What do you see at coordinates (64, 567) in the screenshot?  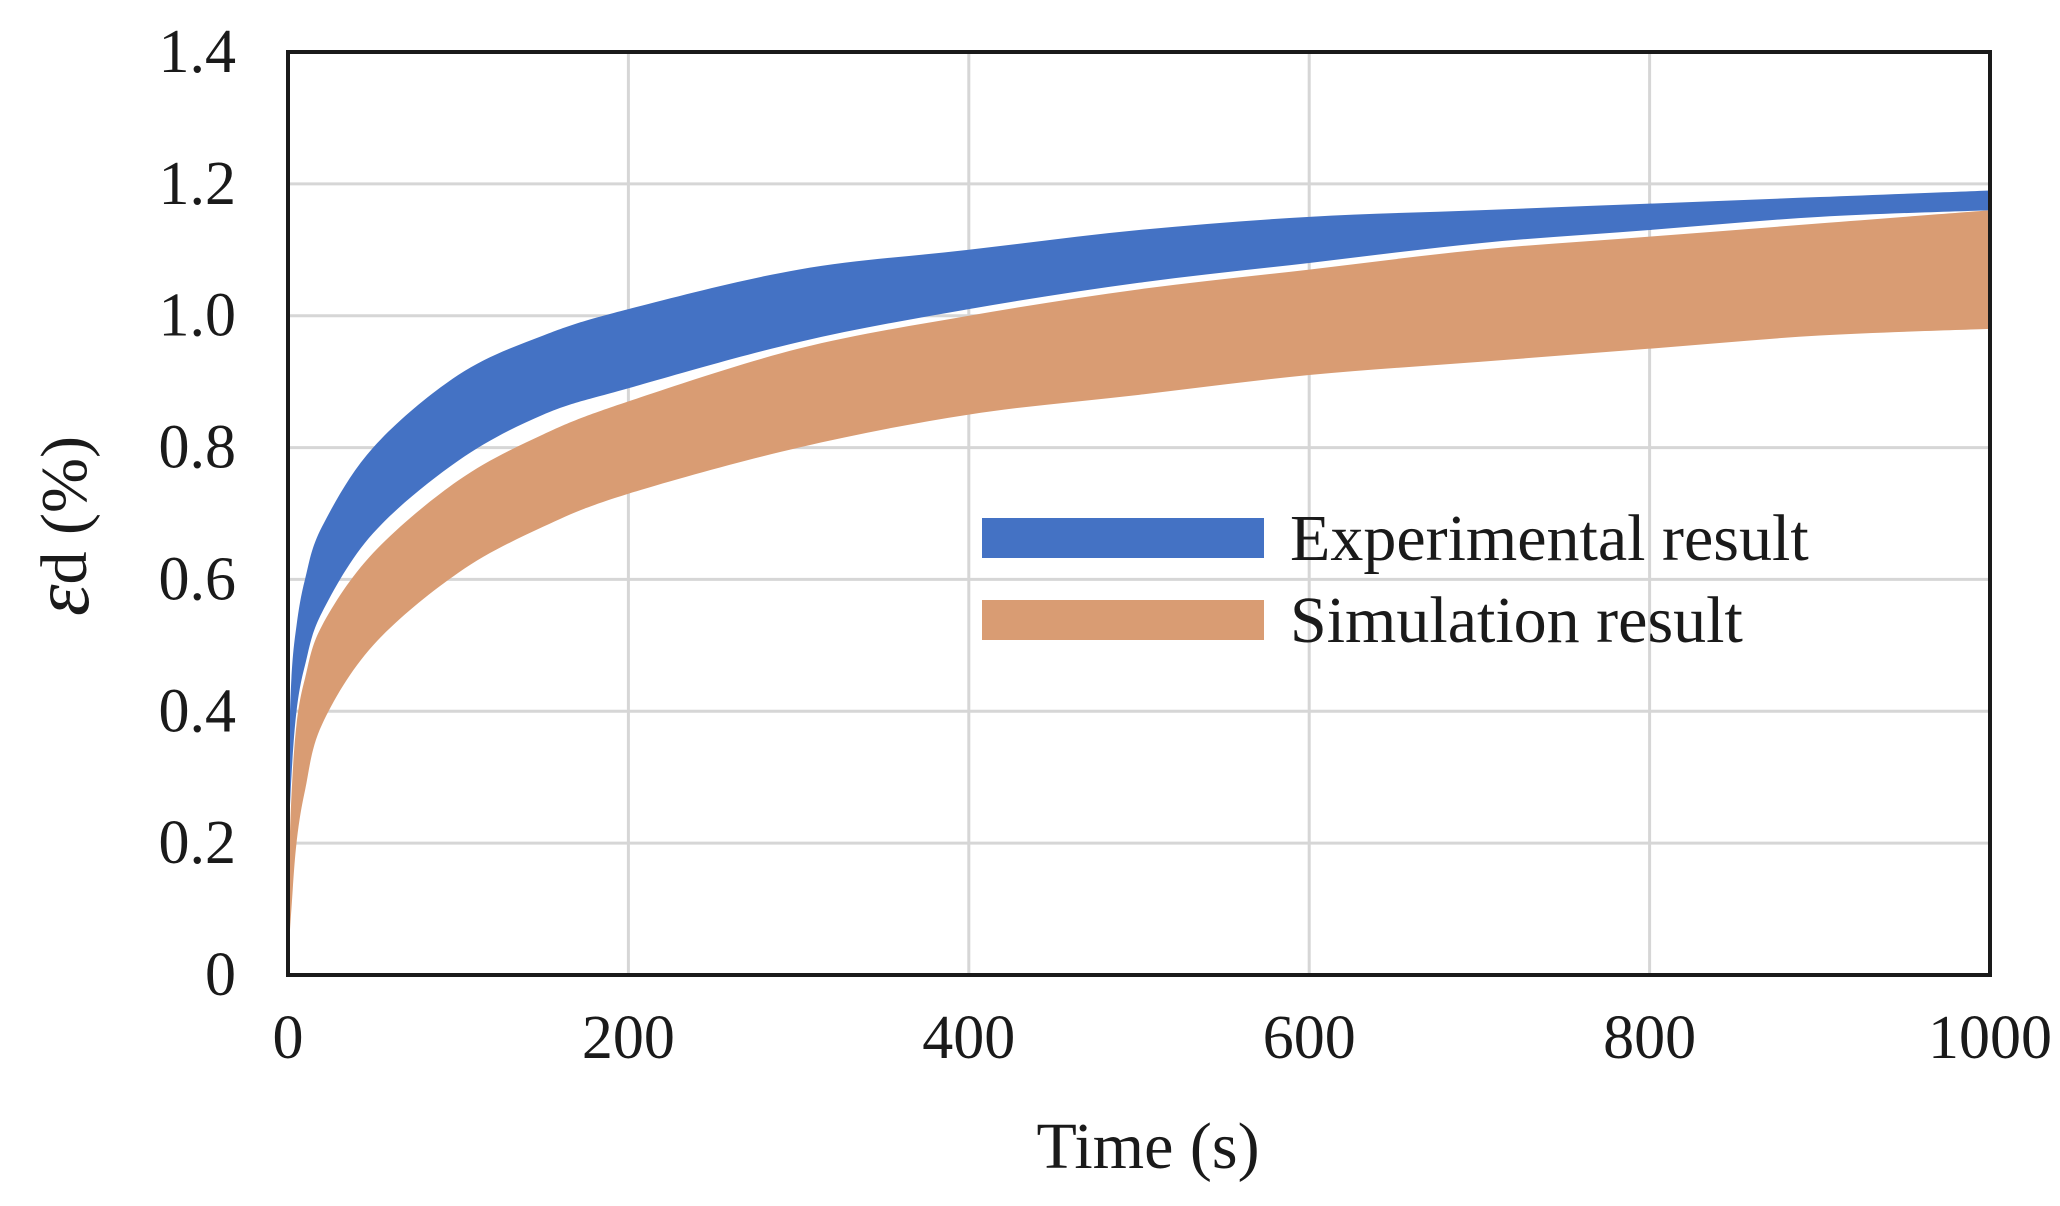 I see `y-axis-subscript: d` at bounding box center [64, 567].